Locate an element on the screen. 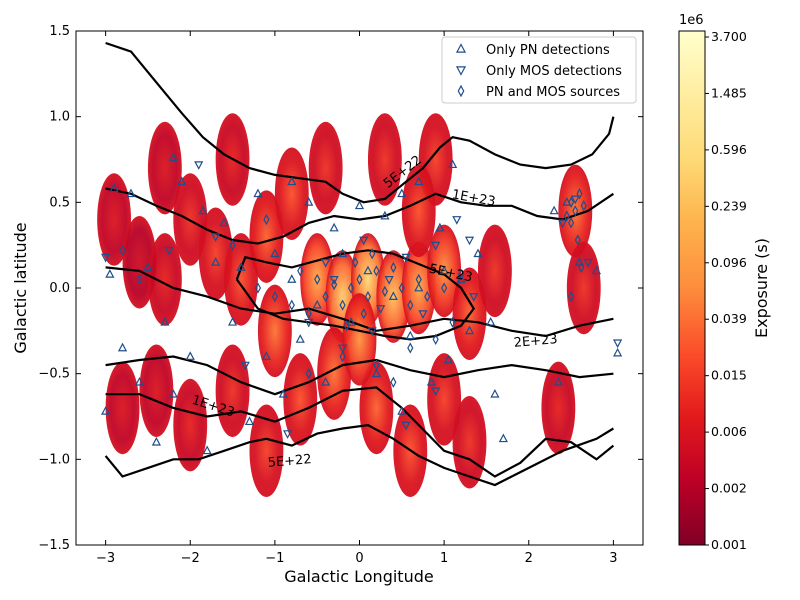 The image size is (800, 600). colorbar-multiplier: 1e6 is located at coordinates (691, 20).